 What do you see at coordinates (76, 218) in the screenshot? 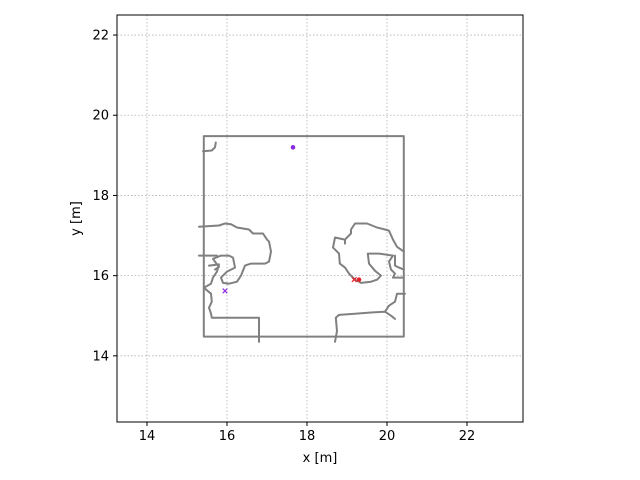
I see `y-axis-label: y [m]` at bounding box center [76, 218].